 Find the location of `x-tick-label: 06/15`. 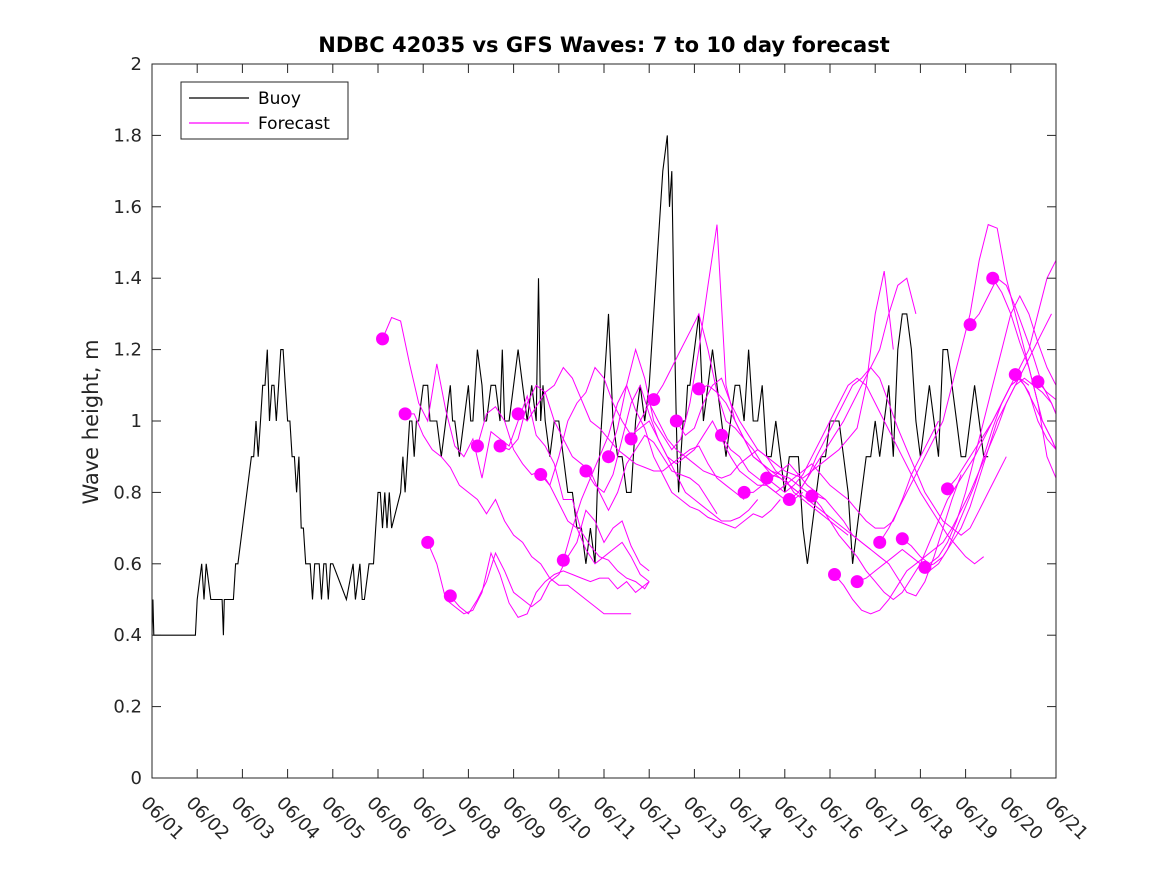

x-tick-label: 06/15 is located at coordinates (795, 819).